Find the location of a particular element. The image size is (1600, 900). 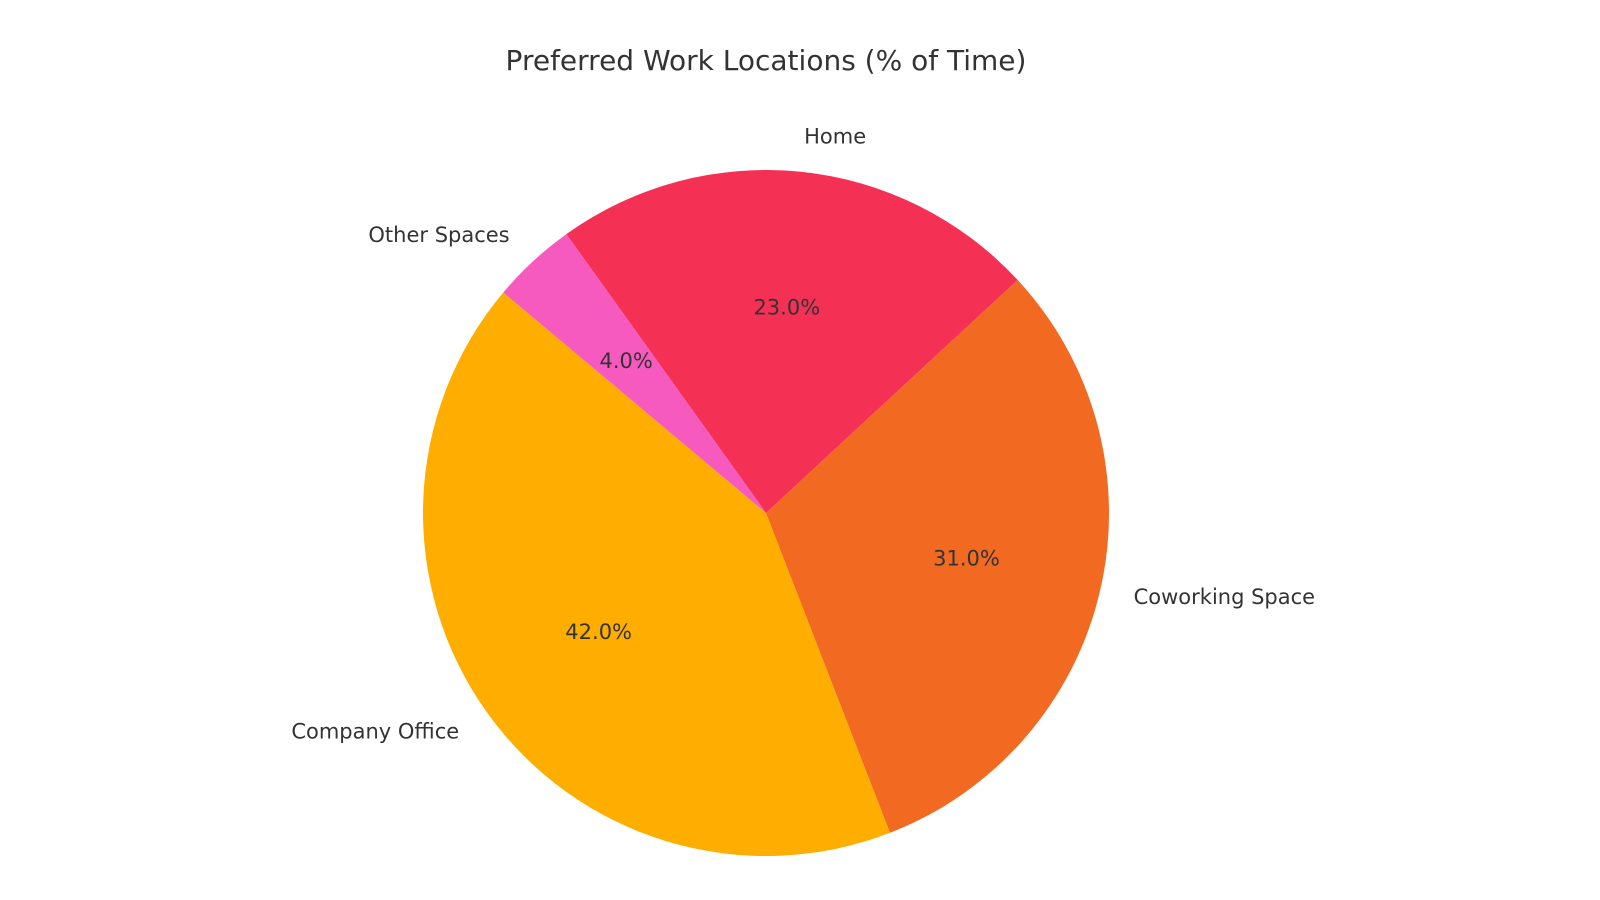

slice-label-company-office: Company Office is located at coordinates (375, 732).